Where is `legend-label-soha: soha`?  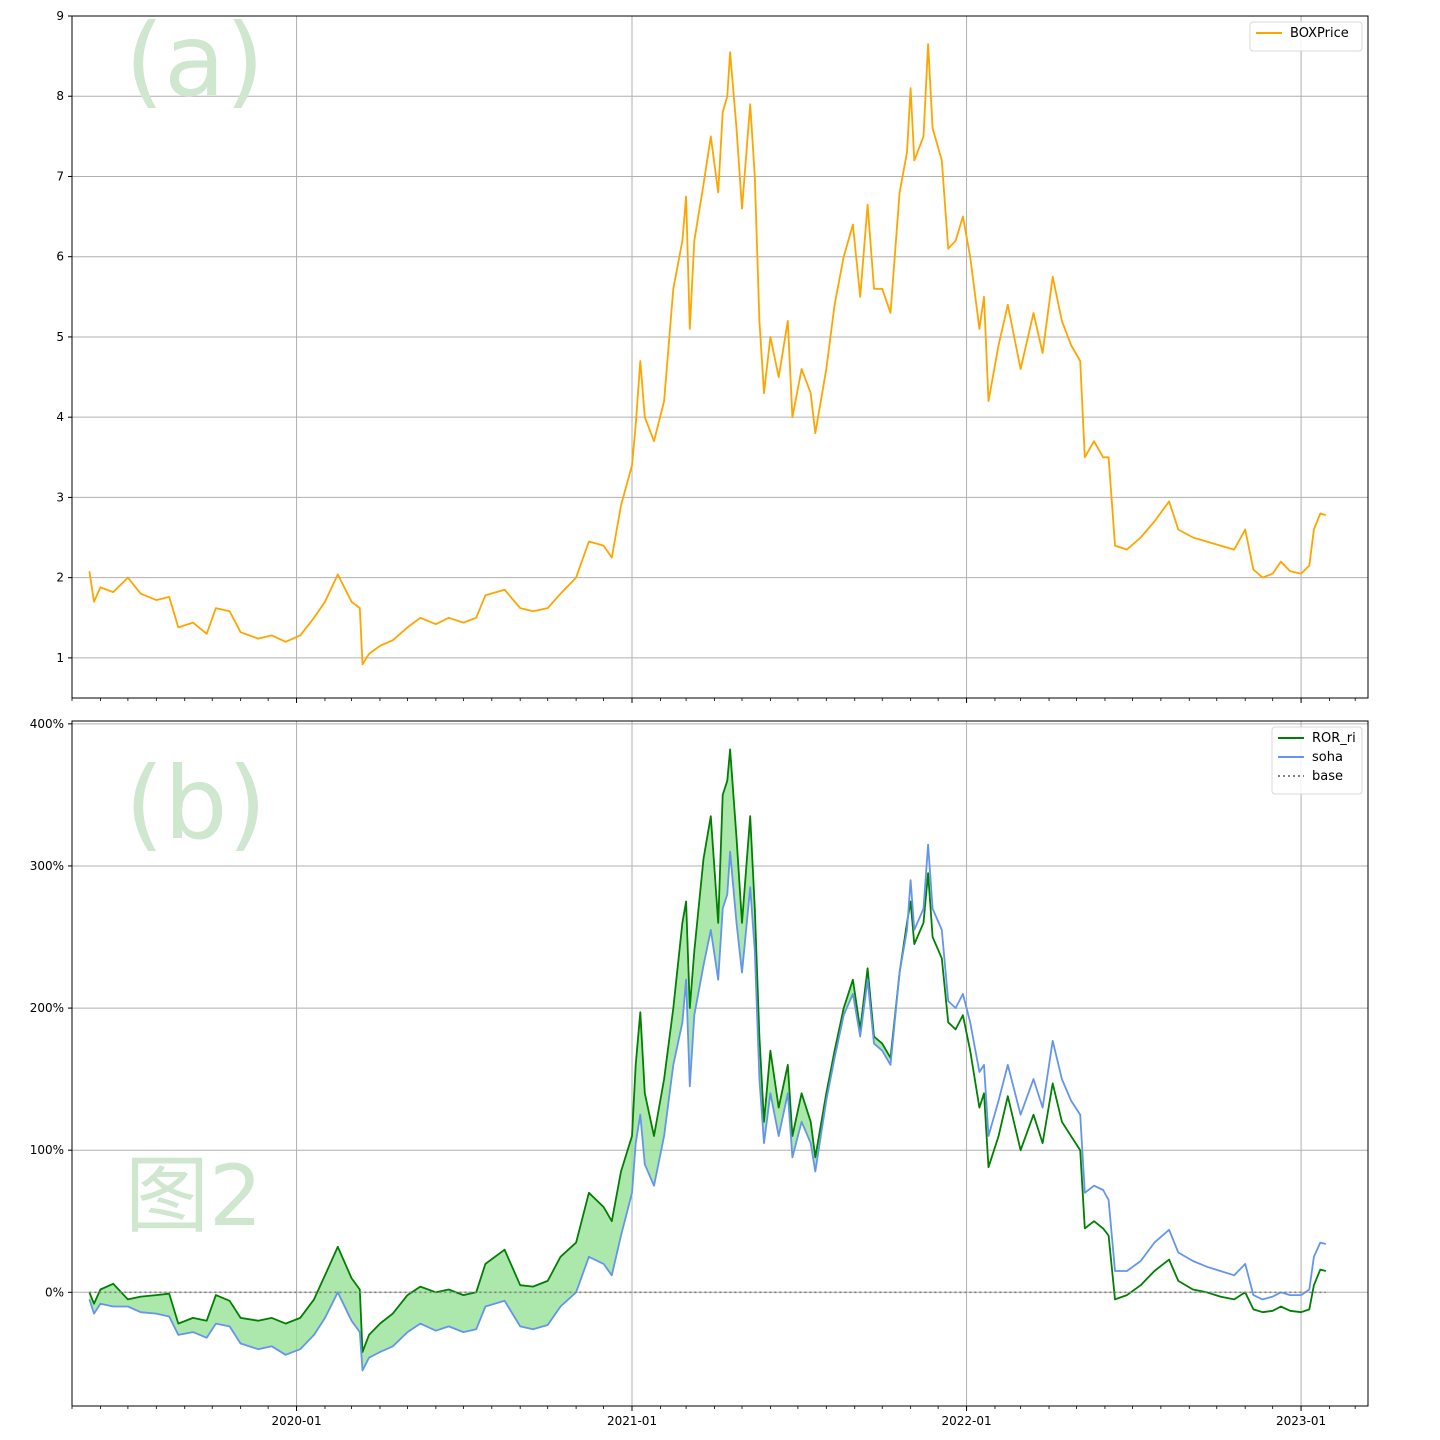
legend-label-soha: soha is located at coordinates (1327, 757).